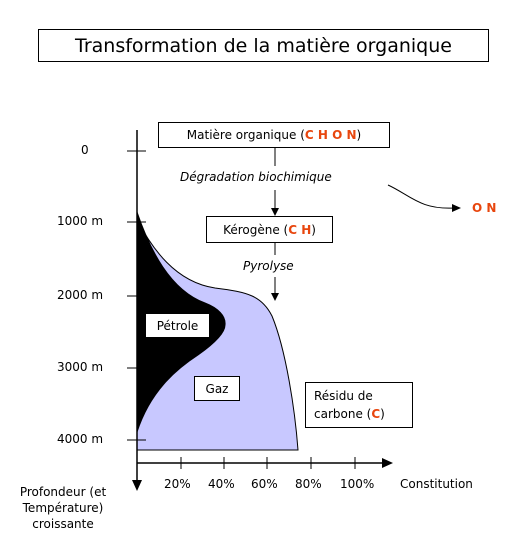  What do you see at coordinates (80, 367) in the screenshot?
I see `y-tick-label-3000: 3000 m` at bounding box center [80, 367].